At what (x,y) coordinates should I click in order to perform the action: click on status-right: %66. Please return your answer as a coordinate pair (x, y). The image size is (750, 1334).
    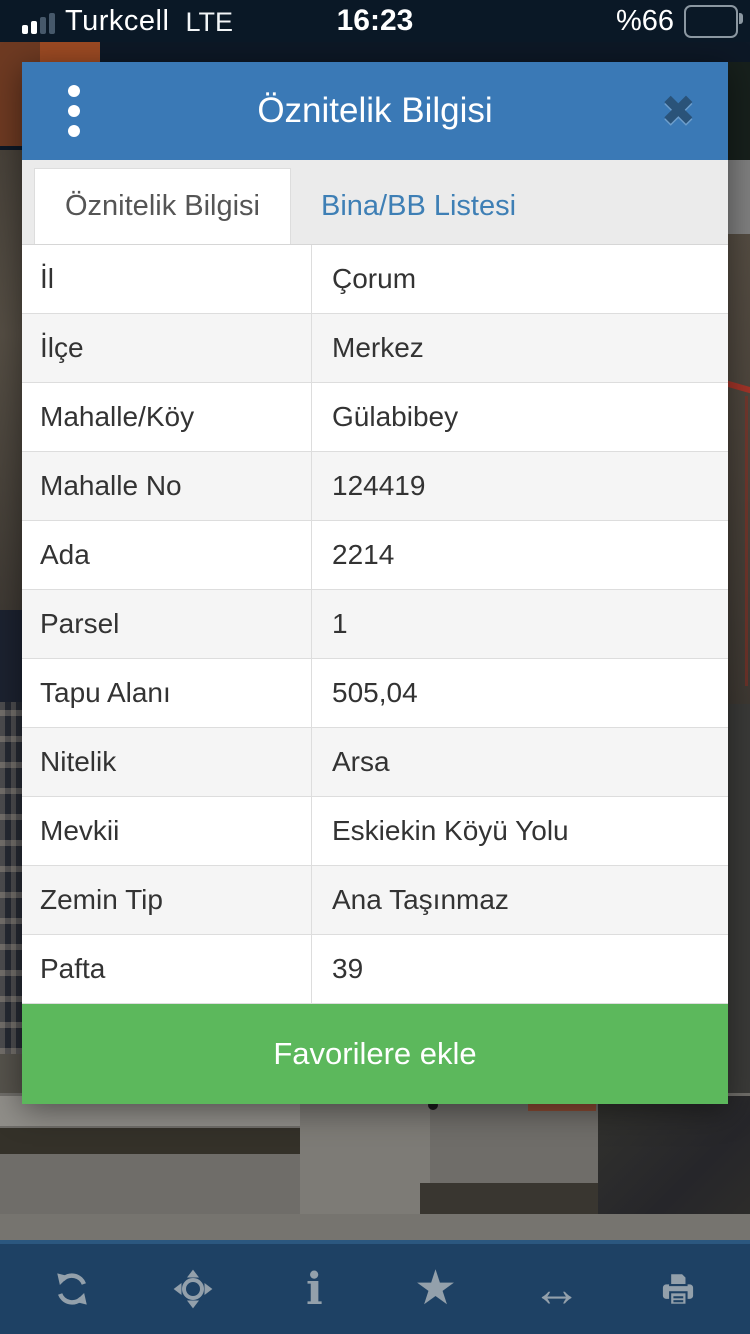
    Looking at the image, I should click on (679, 21).